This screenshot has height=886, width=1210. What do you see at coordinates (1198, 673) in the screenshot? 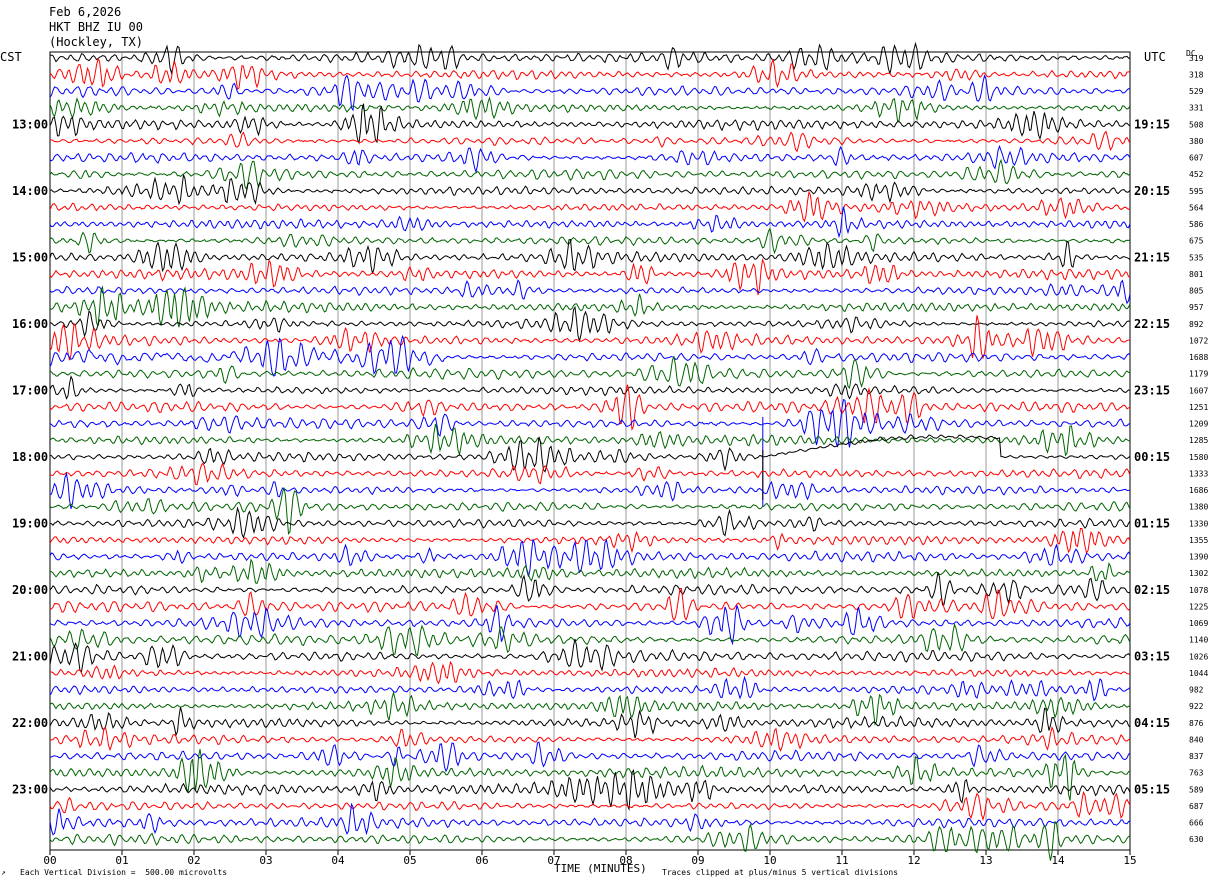
I see `dc-offset-label: 1044` at bounding box center [1198, 673].